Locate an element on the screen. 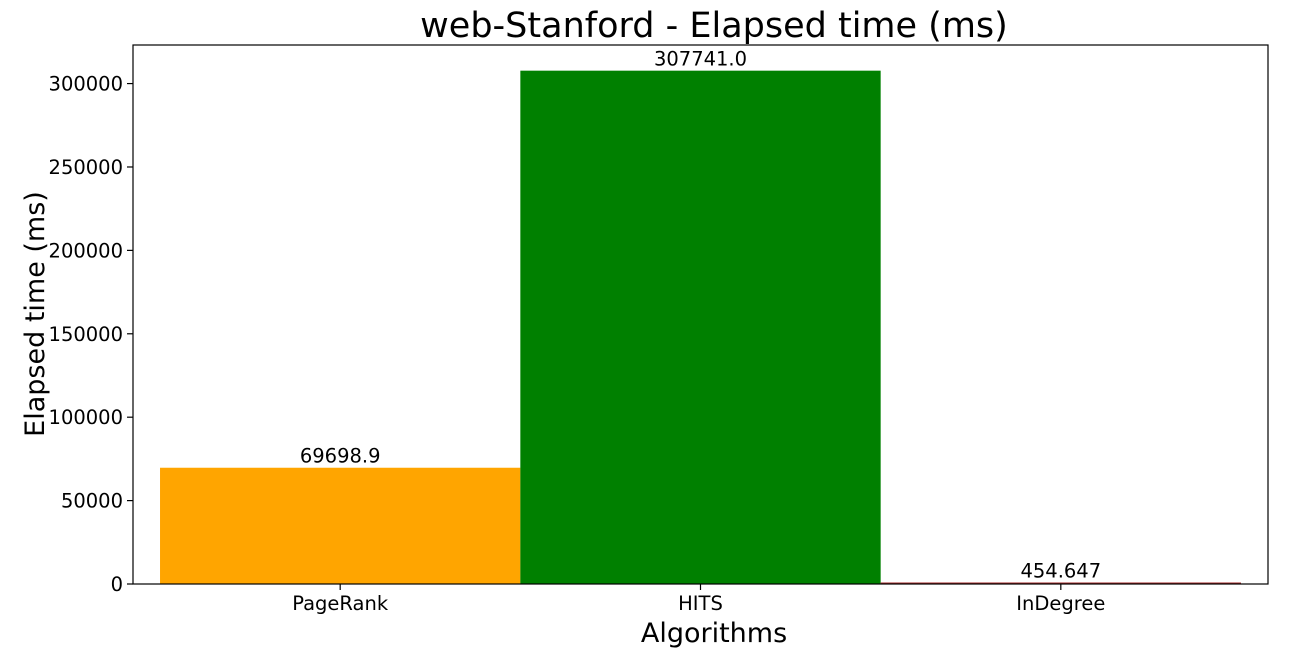 The height and width of the screenshot is (657, 1305). x-tick-label: InDegree is located at coordinates (1060, 603).